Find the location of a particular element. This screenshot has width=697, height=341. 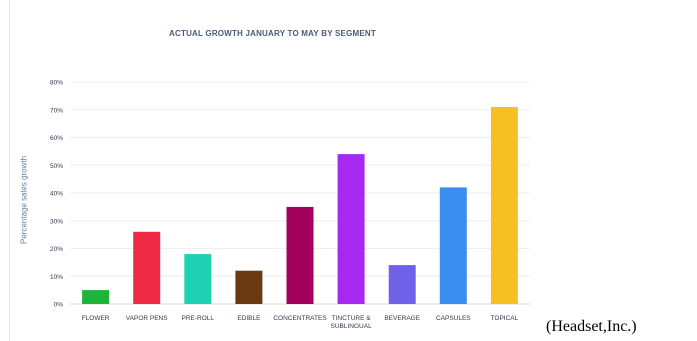

y-tick-label: 10% is located at coordinates (56, 277).